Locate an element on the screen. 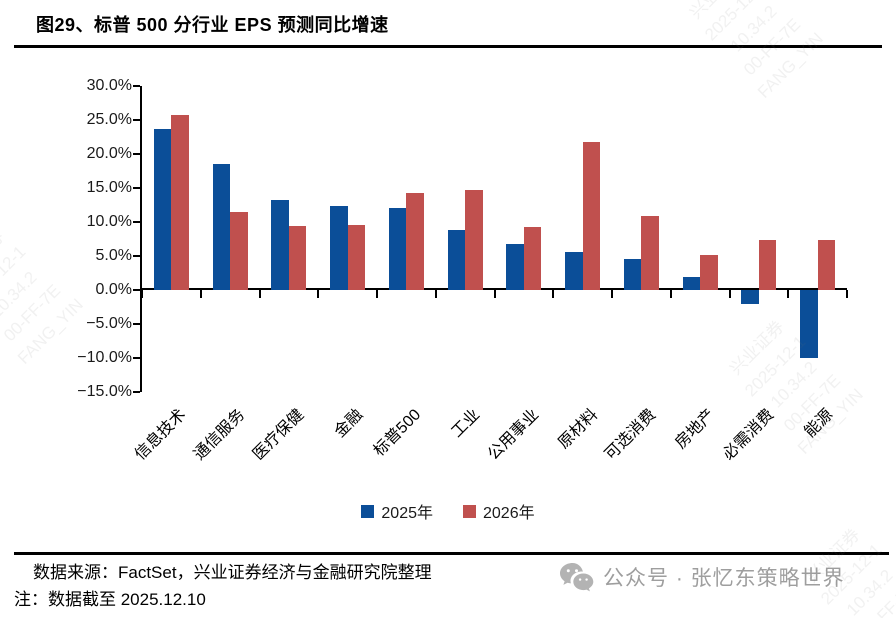  bar-2026年-原材料 is located at coordinates (591, 215).